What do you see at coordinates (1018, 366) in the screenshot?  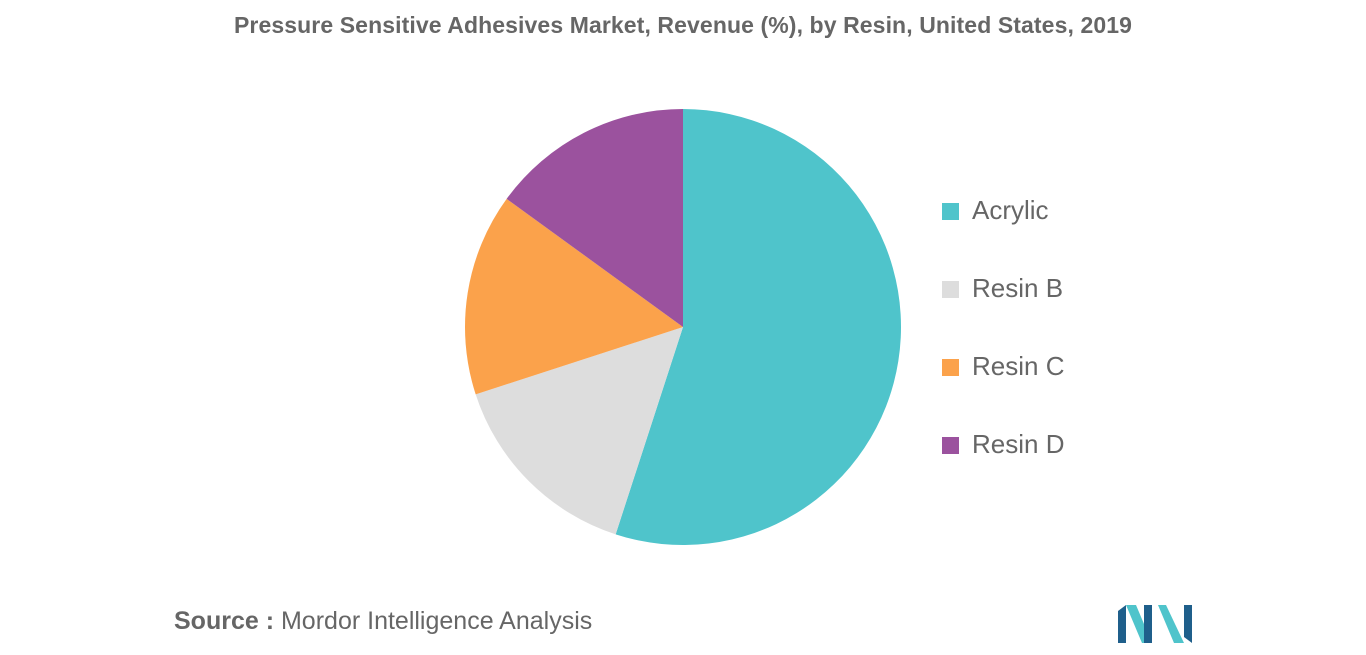 I see `legend-label-resin-c: Resin C` at bounding box center [1018, 366].